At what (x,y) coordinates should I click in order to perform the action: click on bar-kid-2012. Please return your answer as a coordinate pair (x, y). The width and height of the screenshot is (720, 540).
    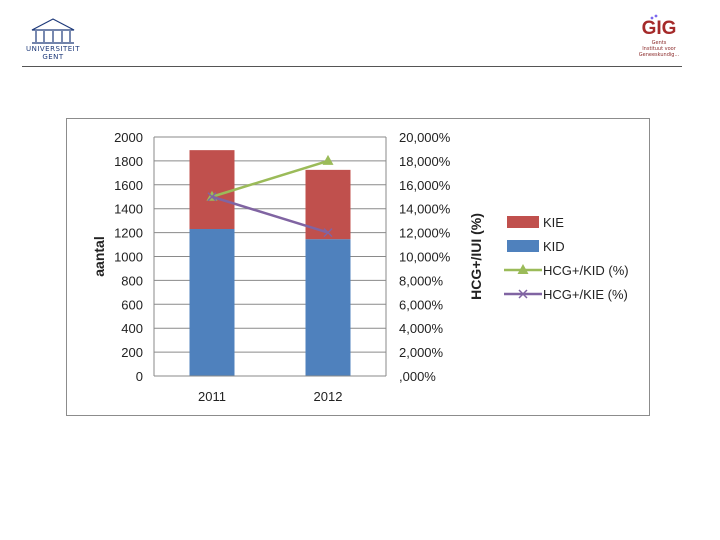
    Looking at the image, I should click on (328, 307).